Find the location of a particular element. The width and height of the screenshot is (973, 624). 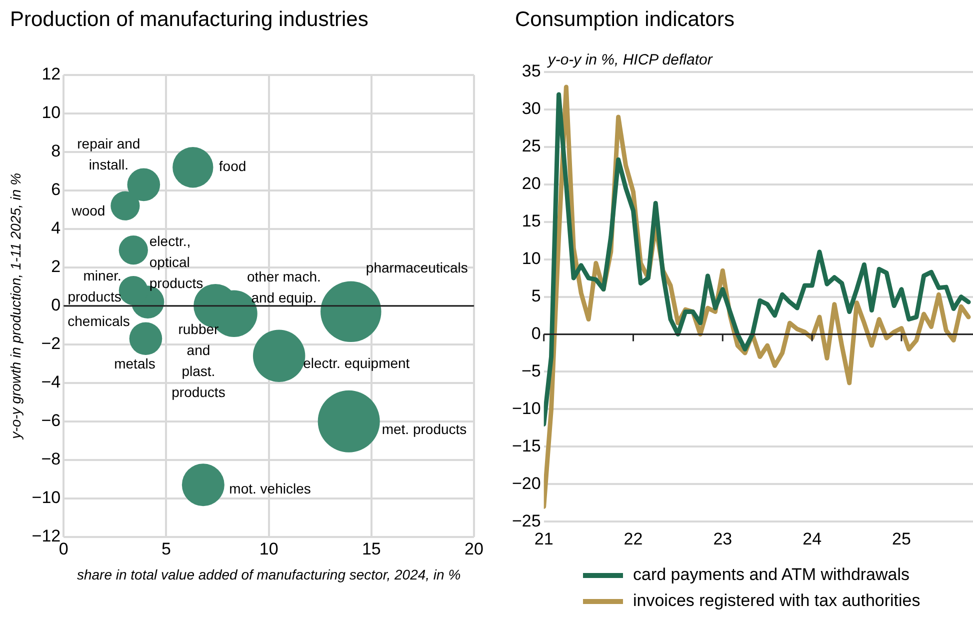

y-tick-label: 30 is located at coordinates (531, 108).